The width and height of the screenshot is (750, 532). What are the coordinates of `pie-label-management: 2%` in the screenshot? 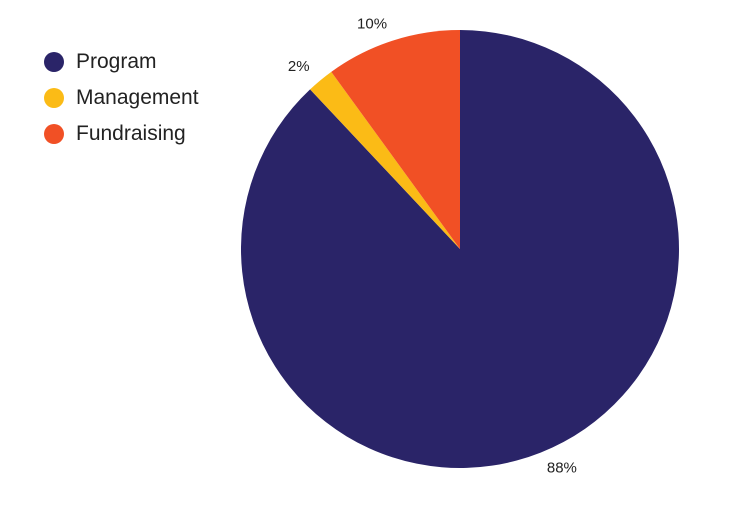 It's located at (299, 66).